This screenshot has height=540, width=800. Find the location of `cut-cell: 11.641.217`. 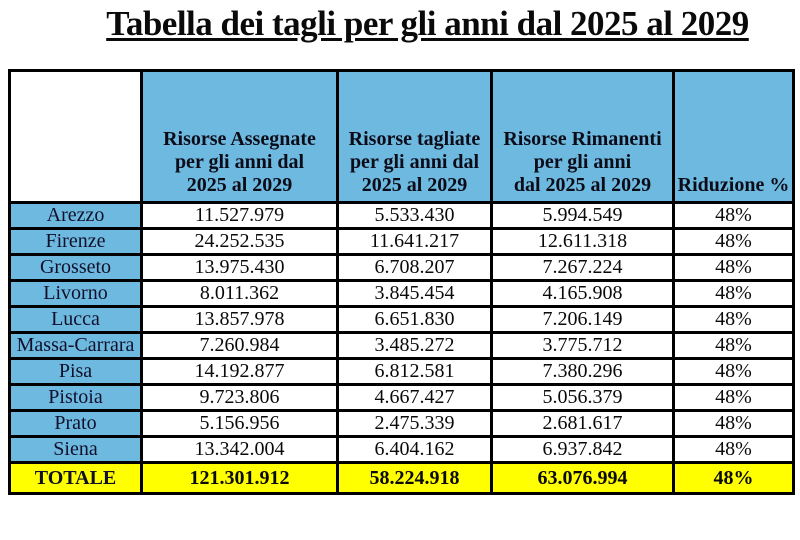

cut-cell: 11.641.217 is located at coordinates (414, 241).